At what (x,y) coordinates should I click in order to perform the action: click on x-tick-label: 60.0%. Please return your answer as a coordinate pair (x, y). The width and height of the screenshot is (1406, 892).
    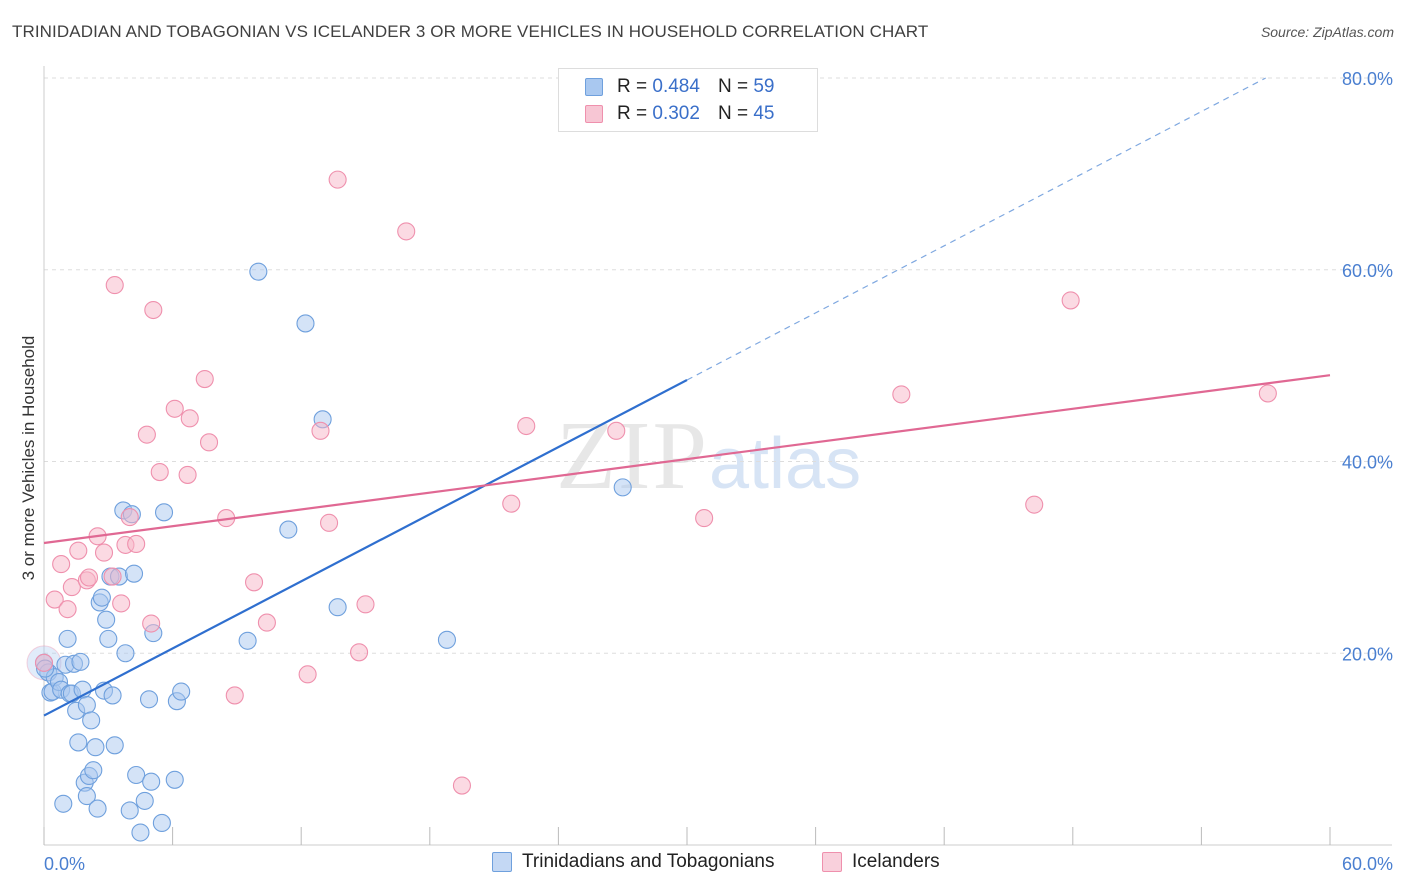
    Looking at the image, I should click on (1367, 864).